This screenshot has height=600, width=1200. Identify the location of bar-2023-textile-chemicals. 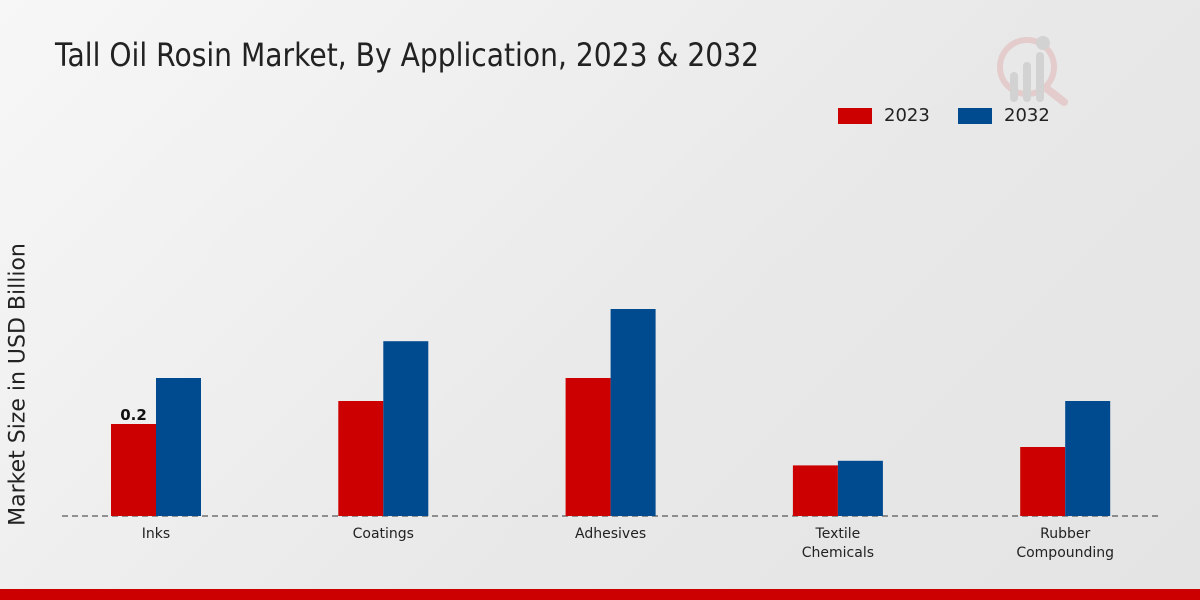
(815, 490).